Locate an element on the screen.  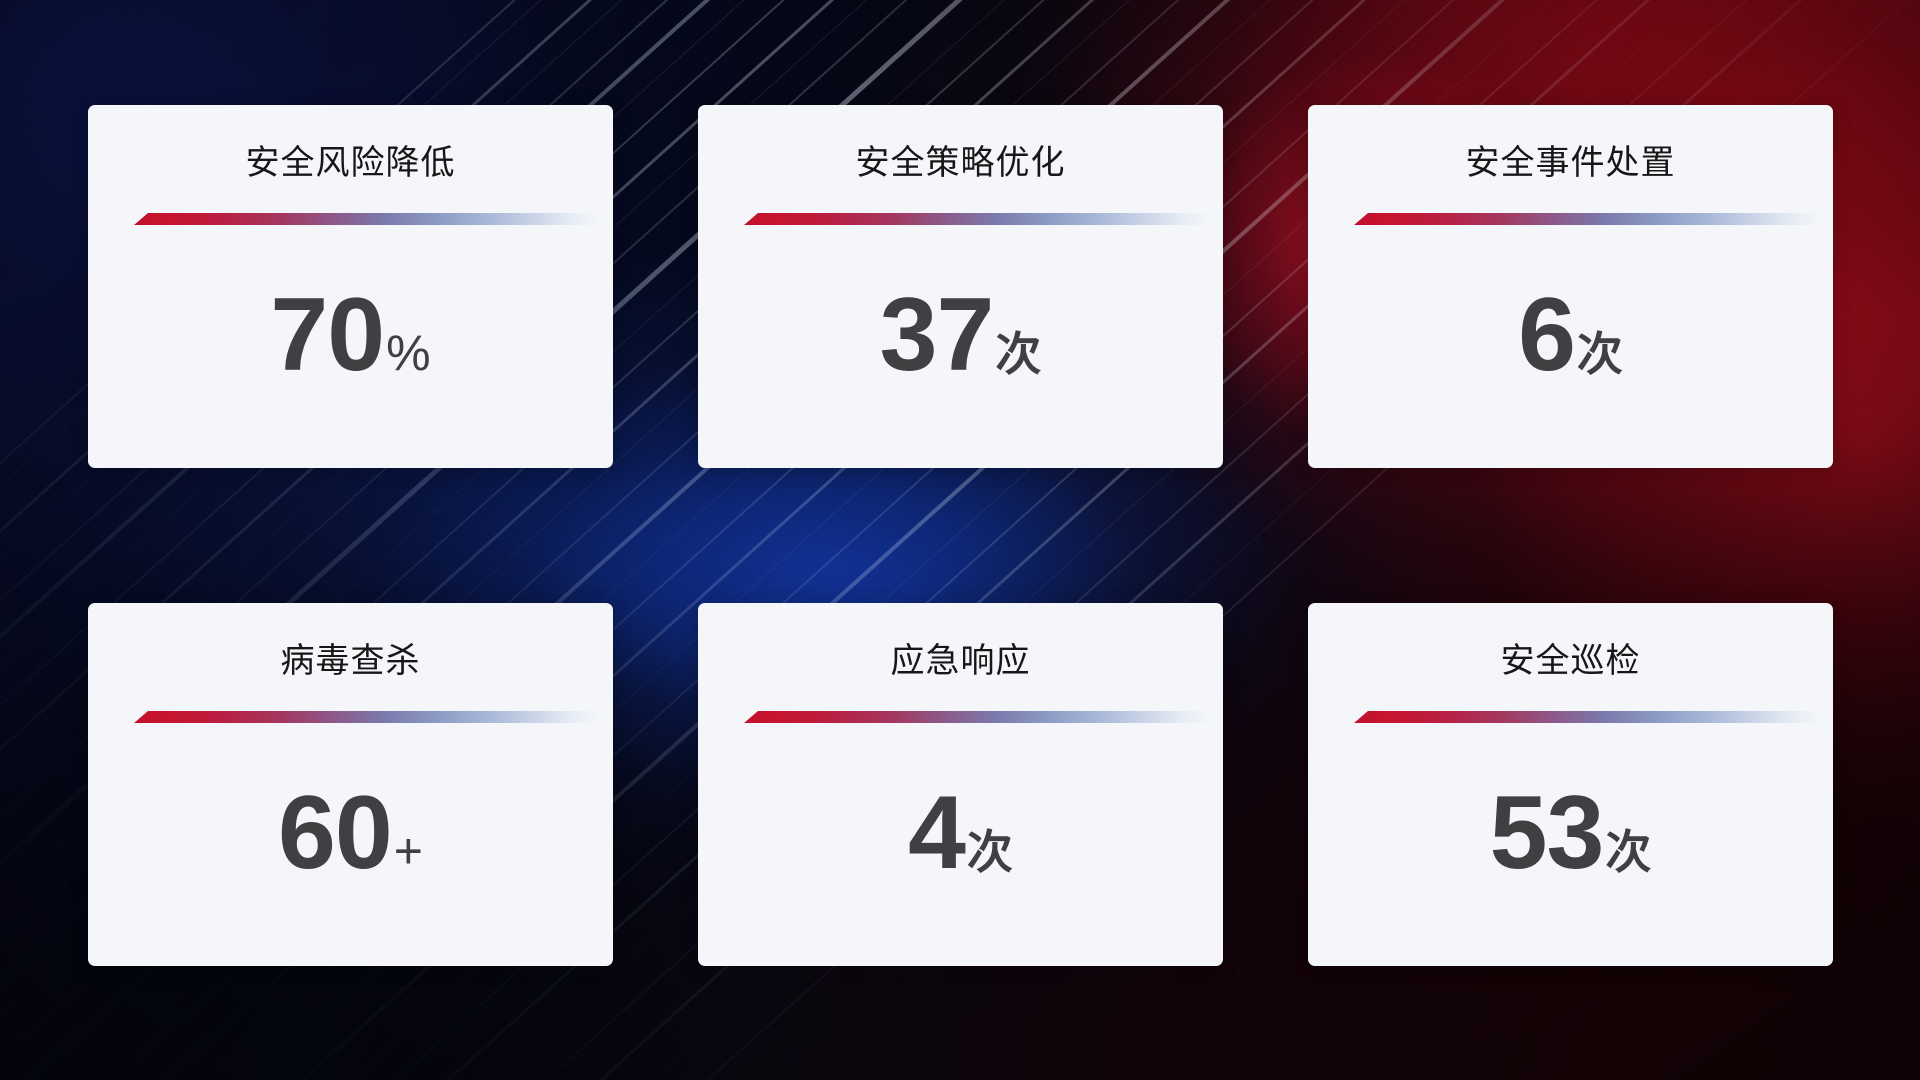
metric-card-title: 安全策略优化 is located at coordinates (960, 163).